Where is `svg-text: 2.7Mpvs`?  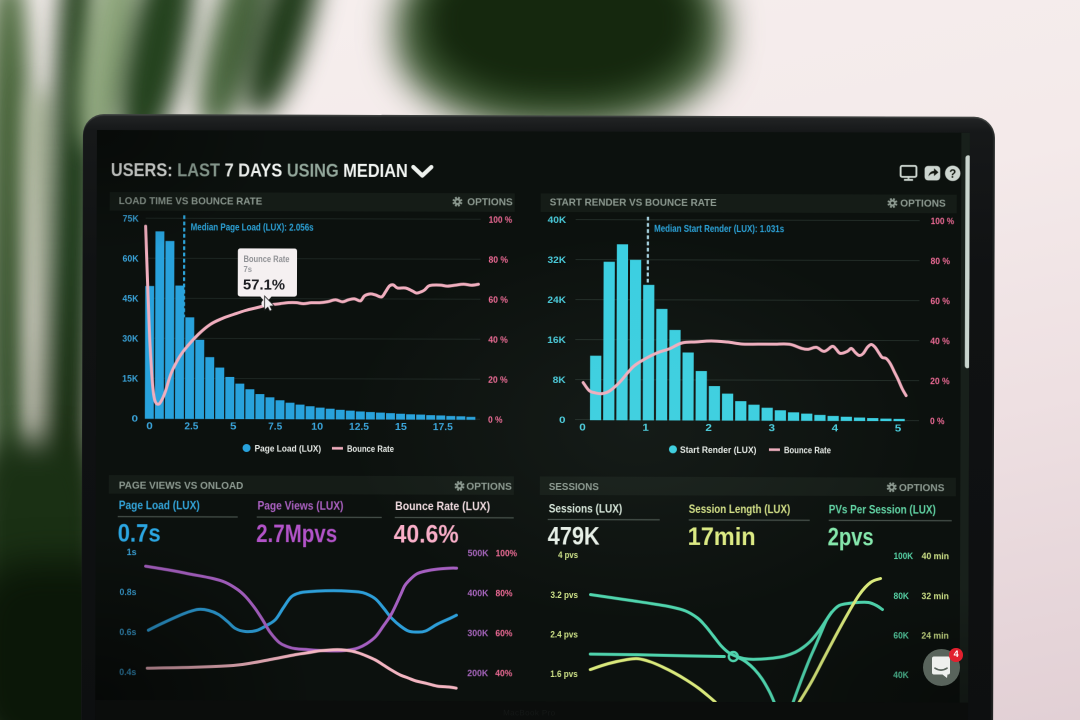 svg-text: 2.7Mpvs is located at coordinates (296, 534).